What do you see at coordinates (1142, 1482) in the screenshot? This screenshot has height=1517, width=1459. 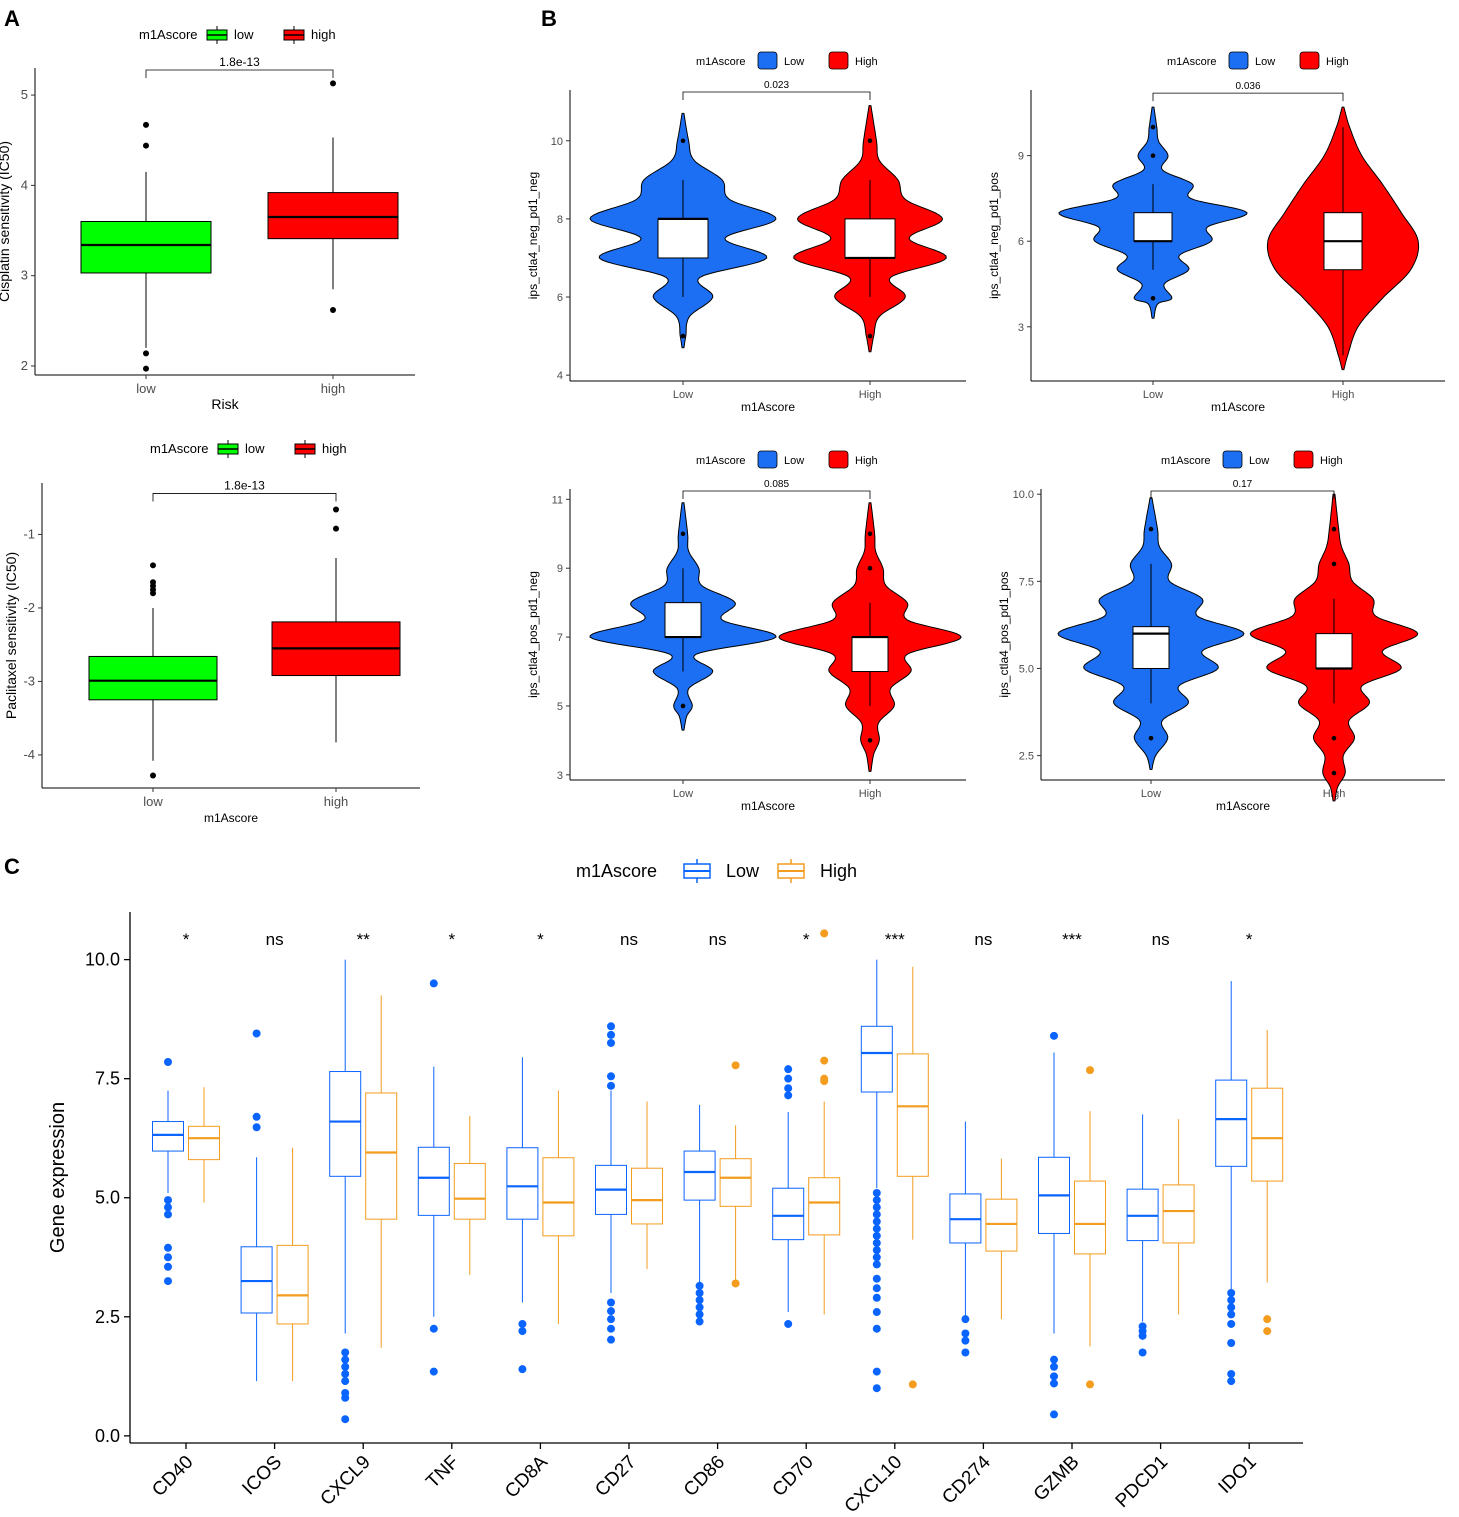 I see `x-tick-label-pdcd1: PDCD1` at bounding box center [1142, 1482].